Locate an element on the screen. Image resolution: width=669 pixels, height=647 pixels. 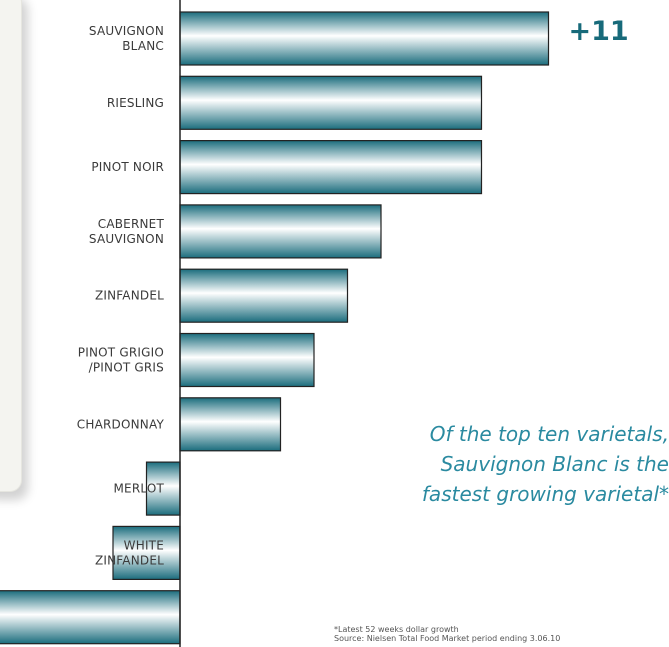
category-label: CABERNET SAUVIGNON is located at coordinates (127, 231).